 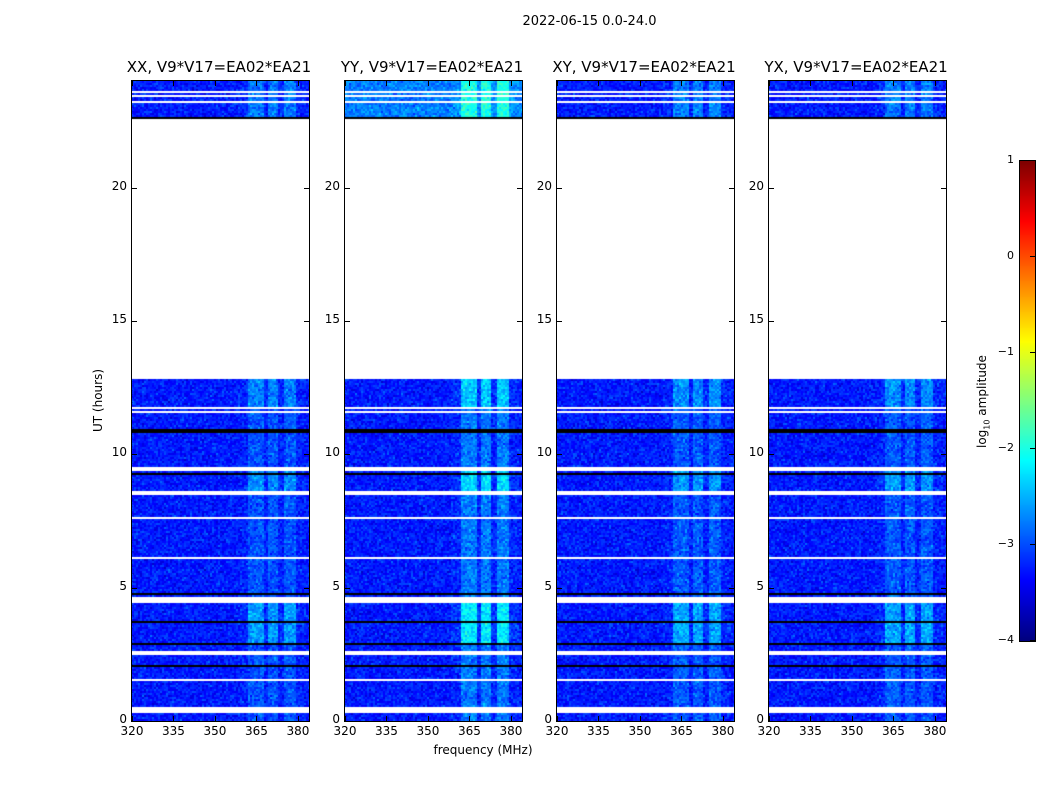 I want to click on x-tick-label: 350, so click(x=852, y=731).